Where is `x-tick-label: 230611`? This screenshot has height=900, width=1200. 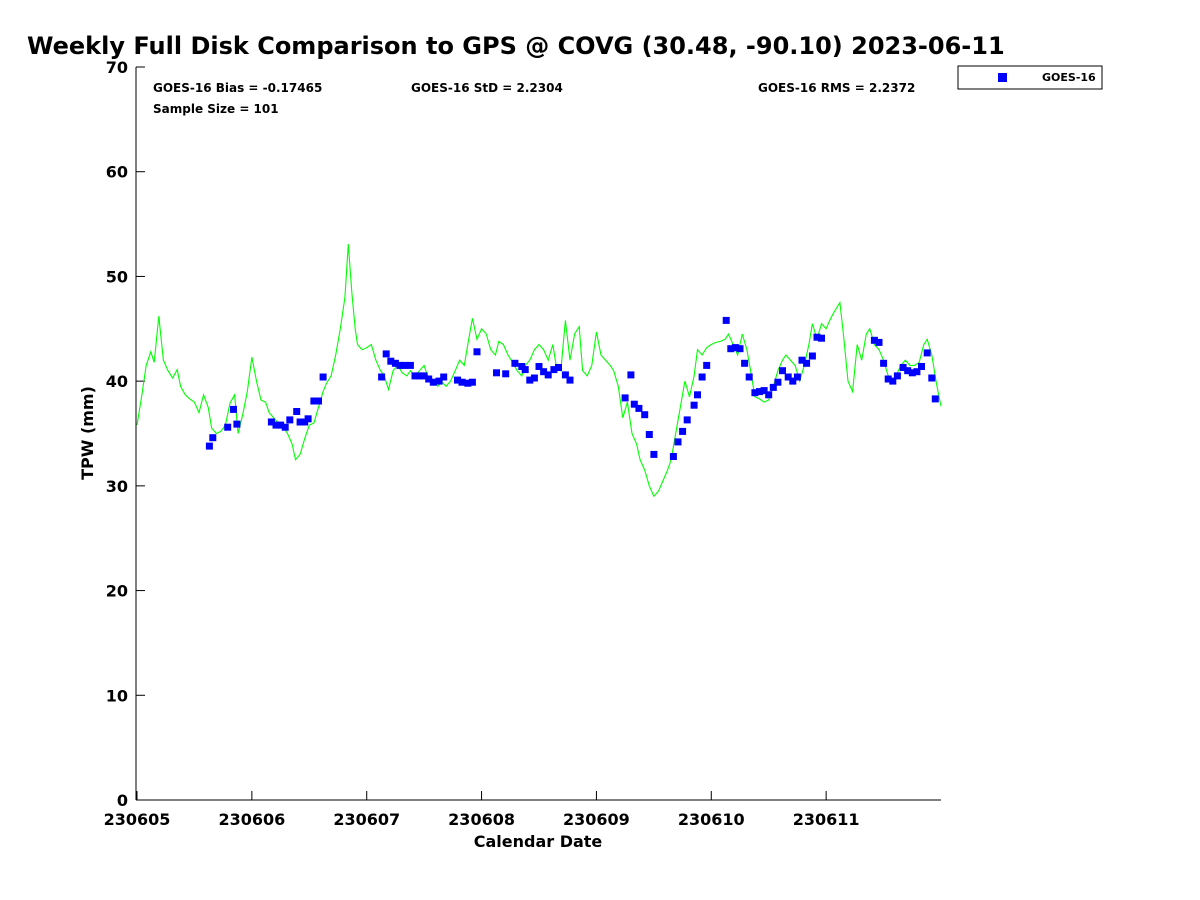 x-tick-label: 230611 is located at coordinates (826, 819).